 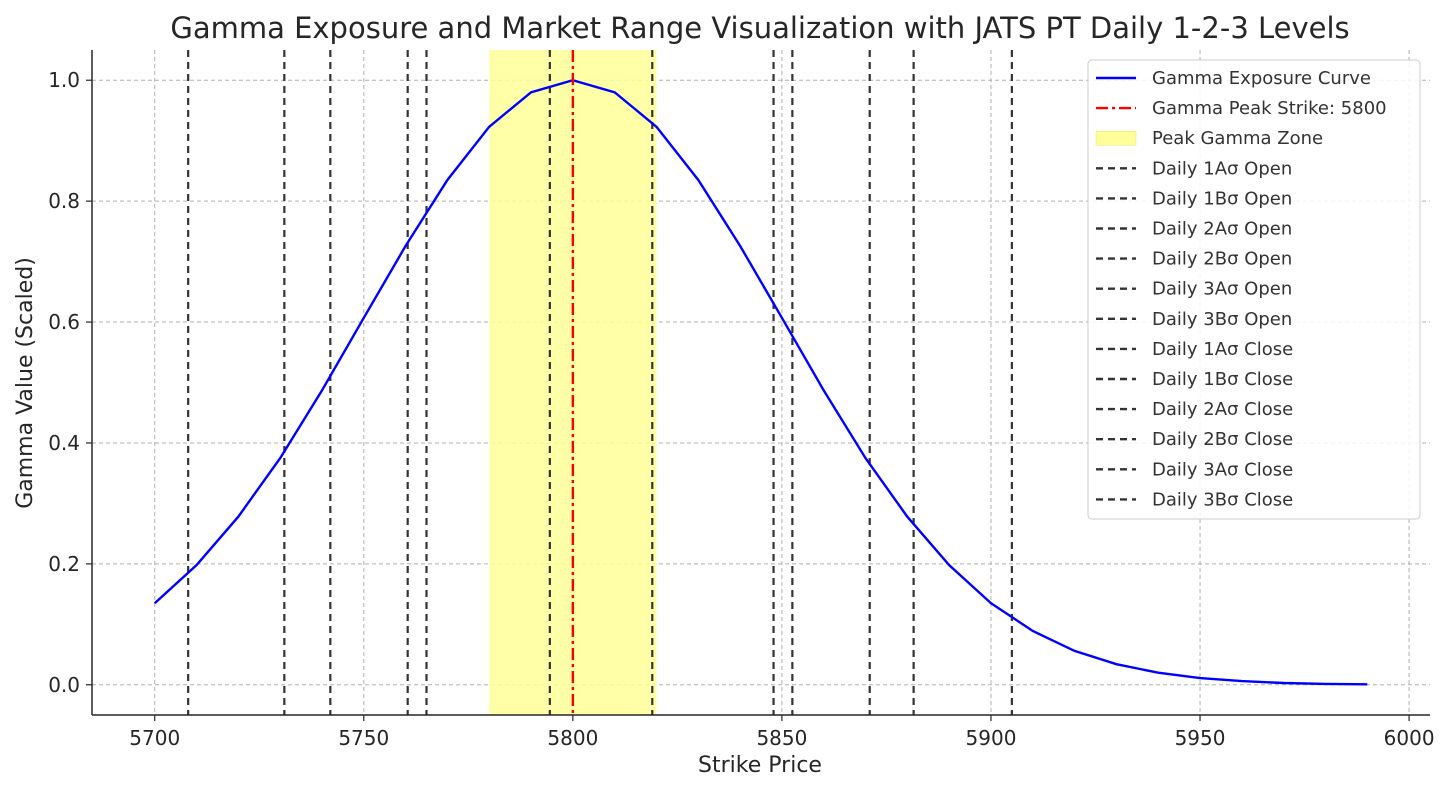 What do you see at coordinates (1222, 198) in the screenshot?
I see `legend-label: Daily 1Bσ Open` at bounding box center [1222, 198].